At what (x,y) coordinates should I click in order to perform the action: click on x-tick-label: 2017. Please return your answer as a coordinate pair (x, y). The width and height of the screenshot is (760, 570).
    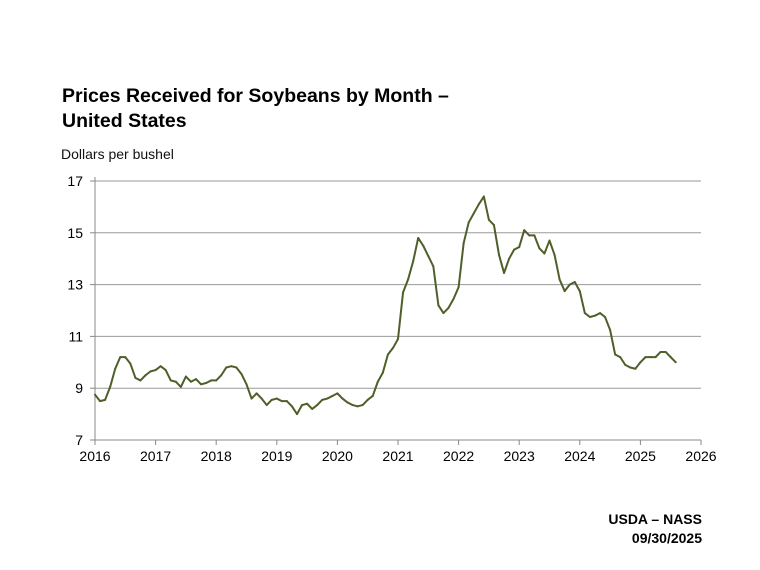
    Looking at the image, I should click on (155, 456).